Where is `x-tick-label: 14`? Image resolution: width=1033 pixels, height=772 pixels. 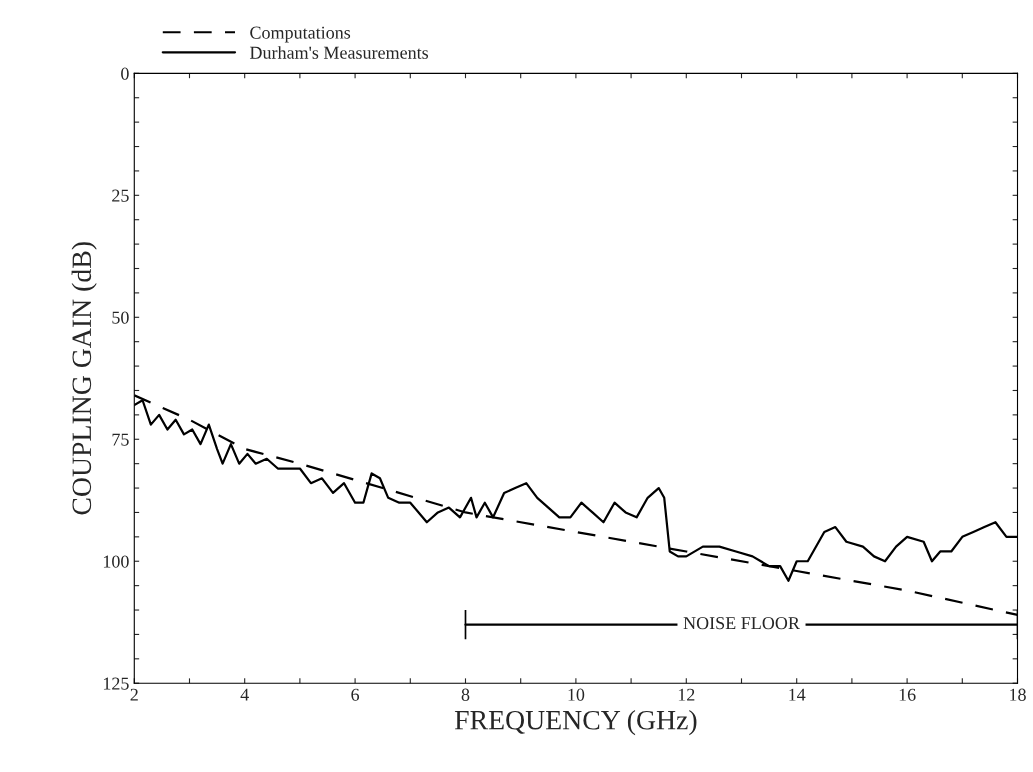 x-tick-label: 14 is located at coordinates (797, 694).